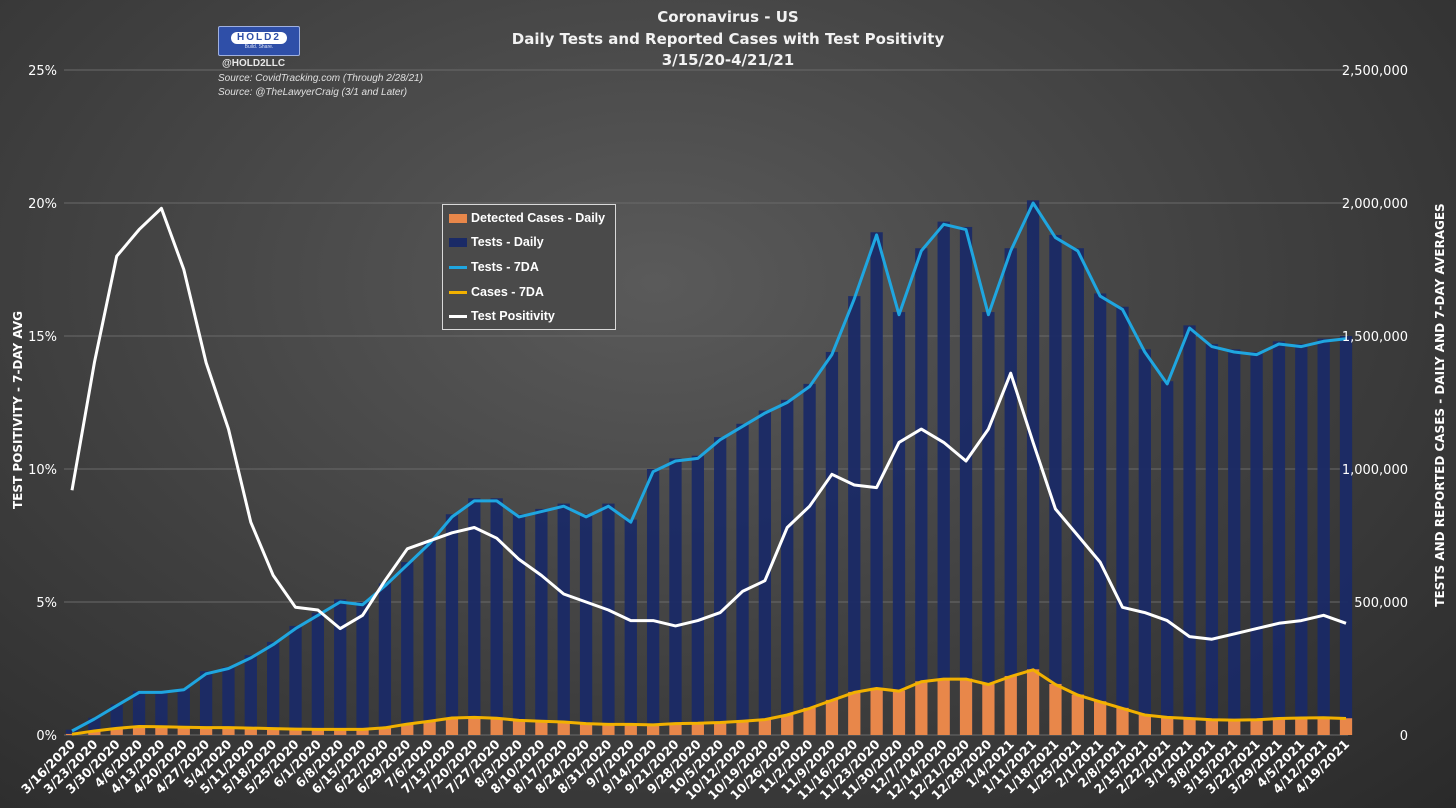 This screenshot has width=1456, height=808. Describe the element at coordinates (313, 92) in the screenshot. I see `source-note-2: Source: @TheLawyerCraig (3/1 and Later)` at that location.